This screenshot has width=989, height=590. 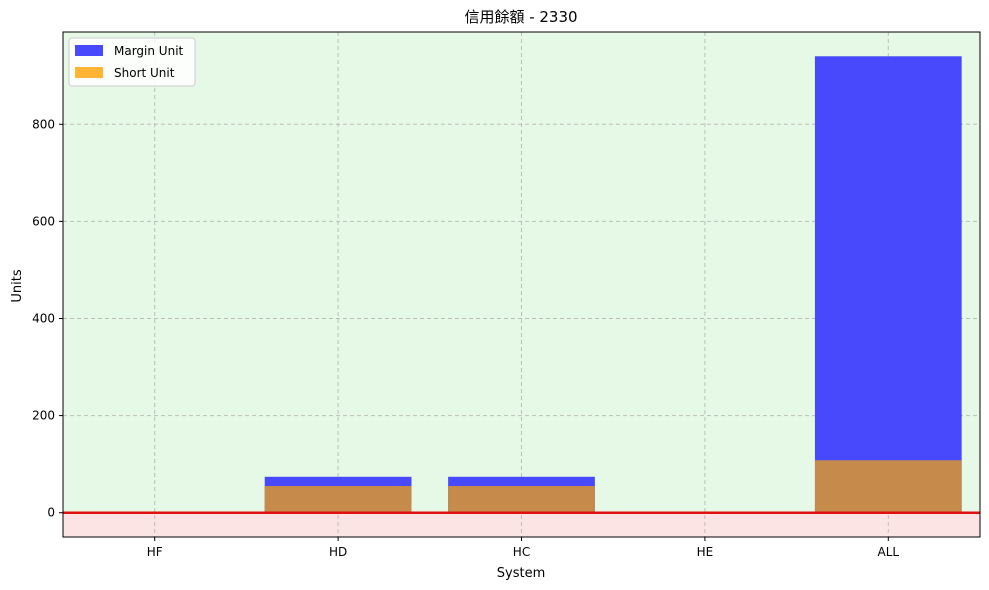 I want to click on bar-short-unit-all, so click(x=888, y=486).